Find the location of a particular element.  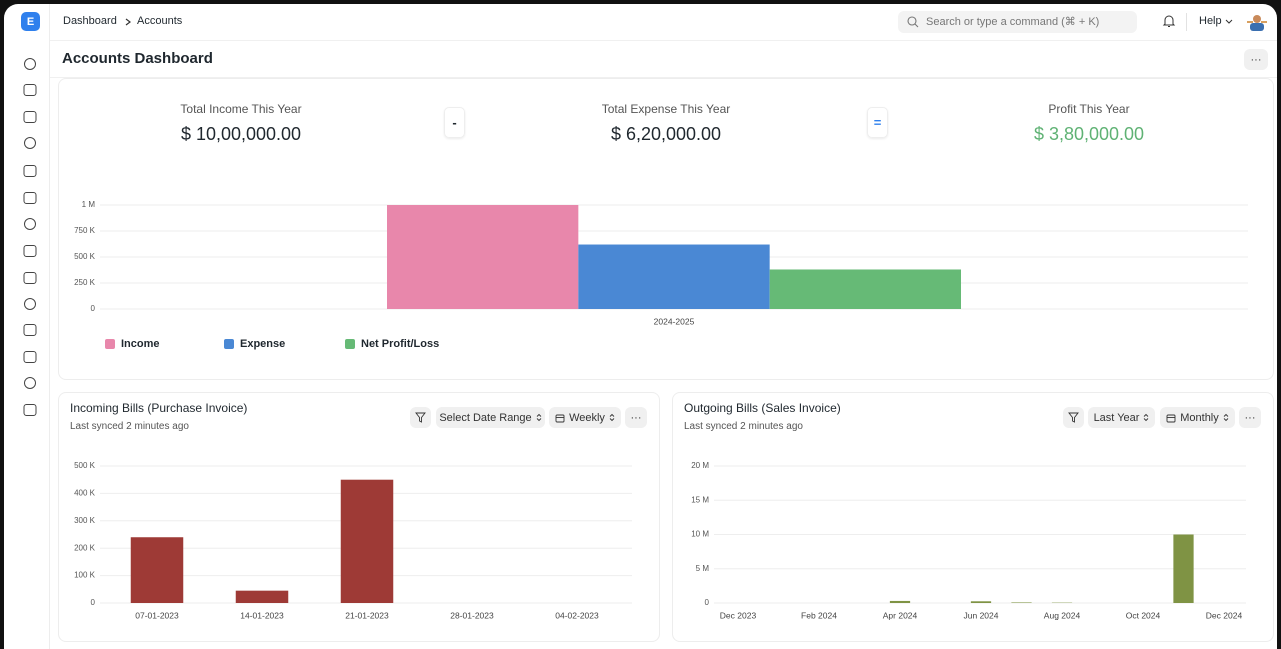

breadcrumb-separator is located at coordinates (128, 22).